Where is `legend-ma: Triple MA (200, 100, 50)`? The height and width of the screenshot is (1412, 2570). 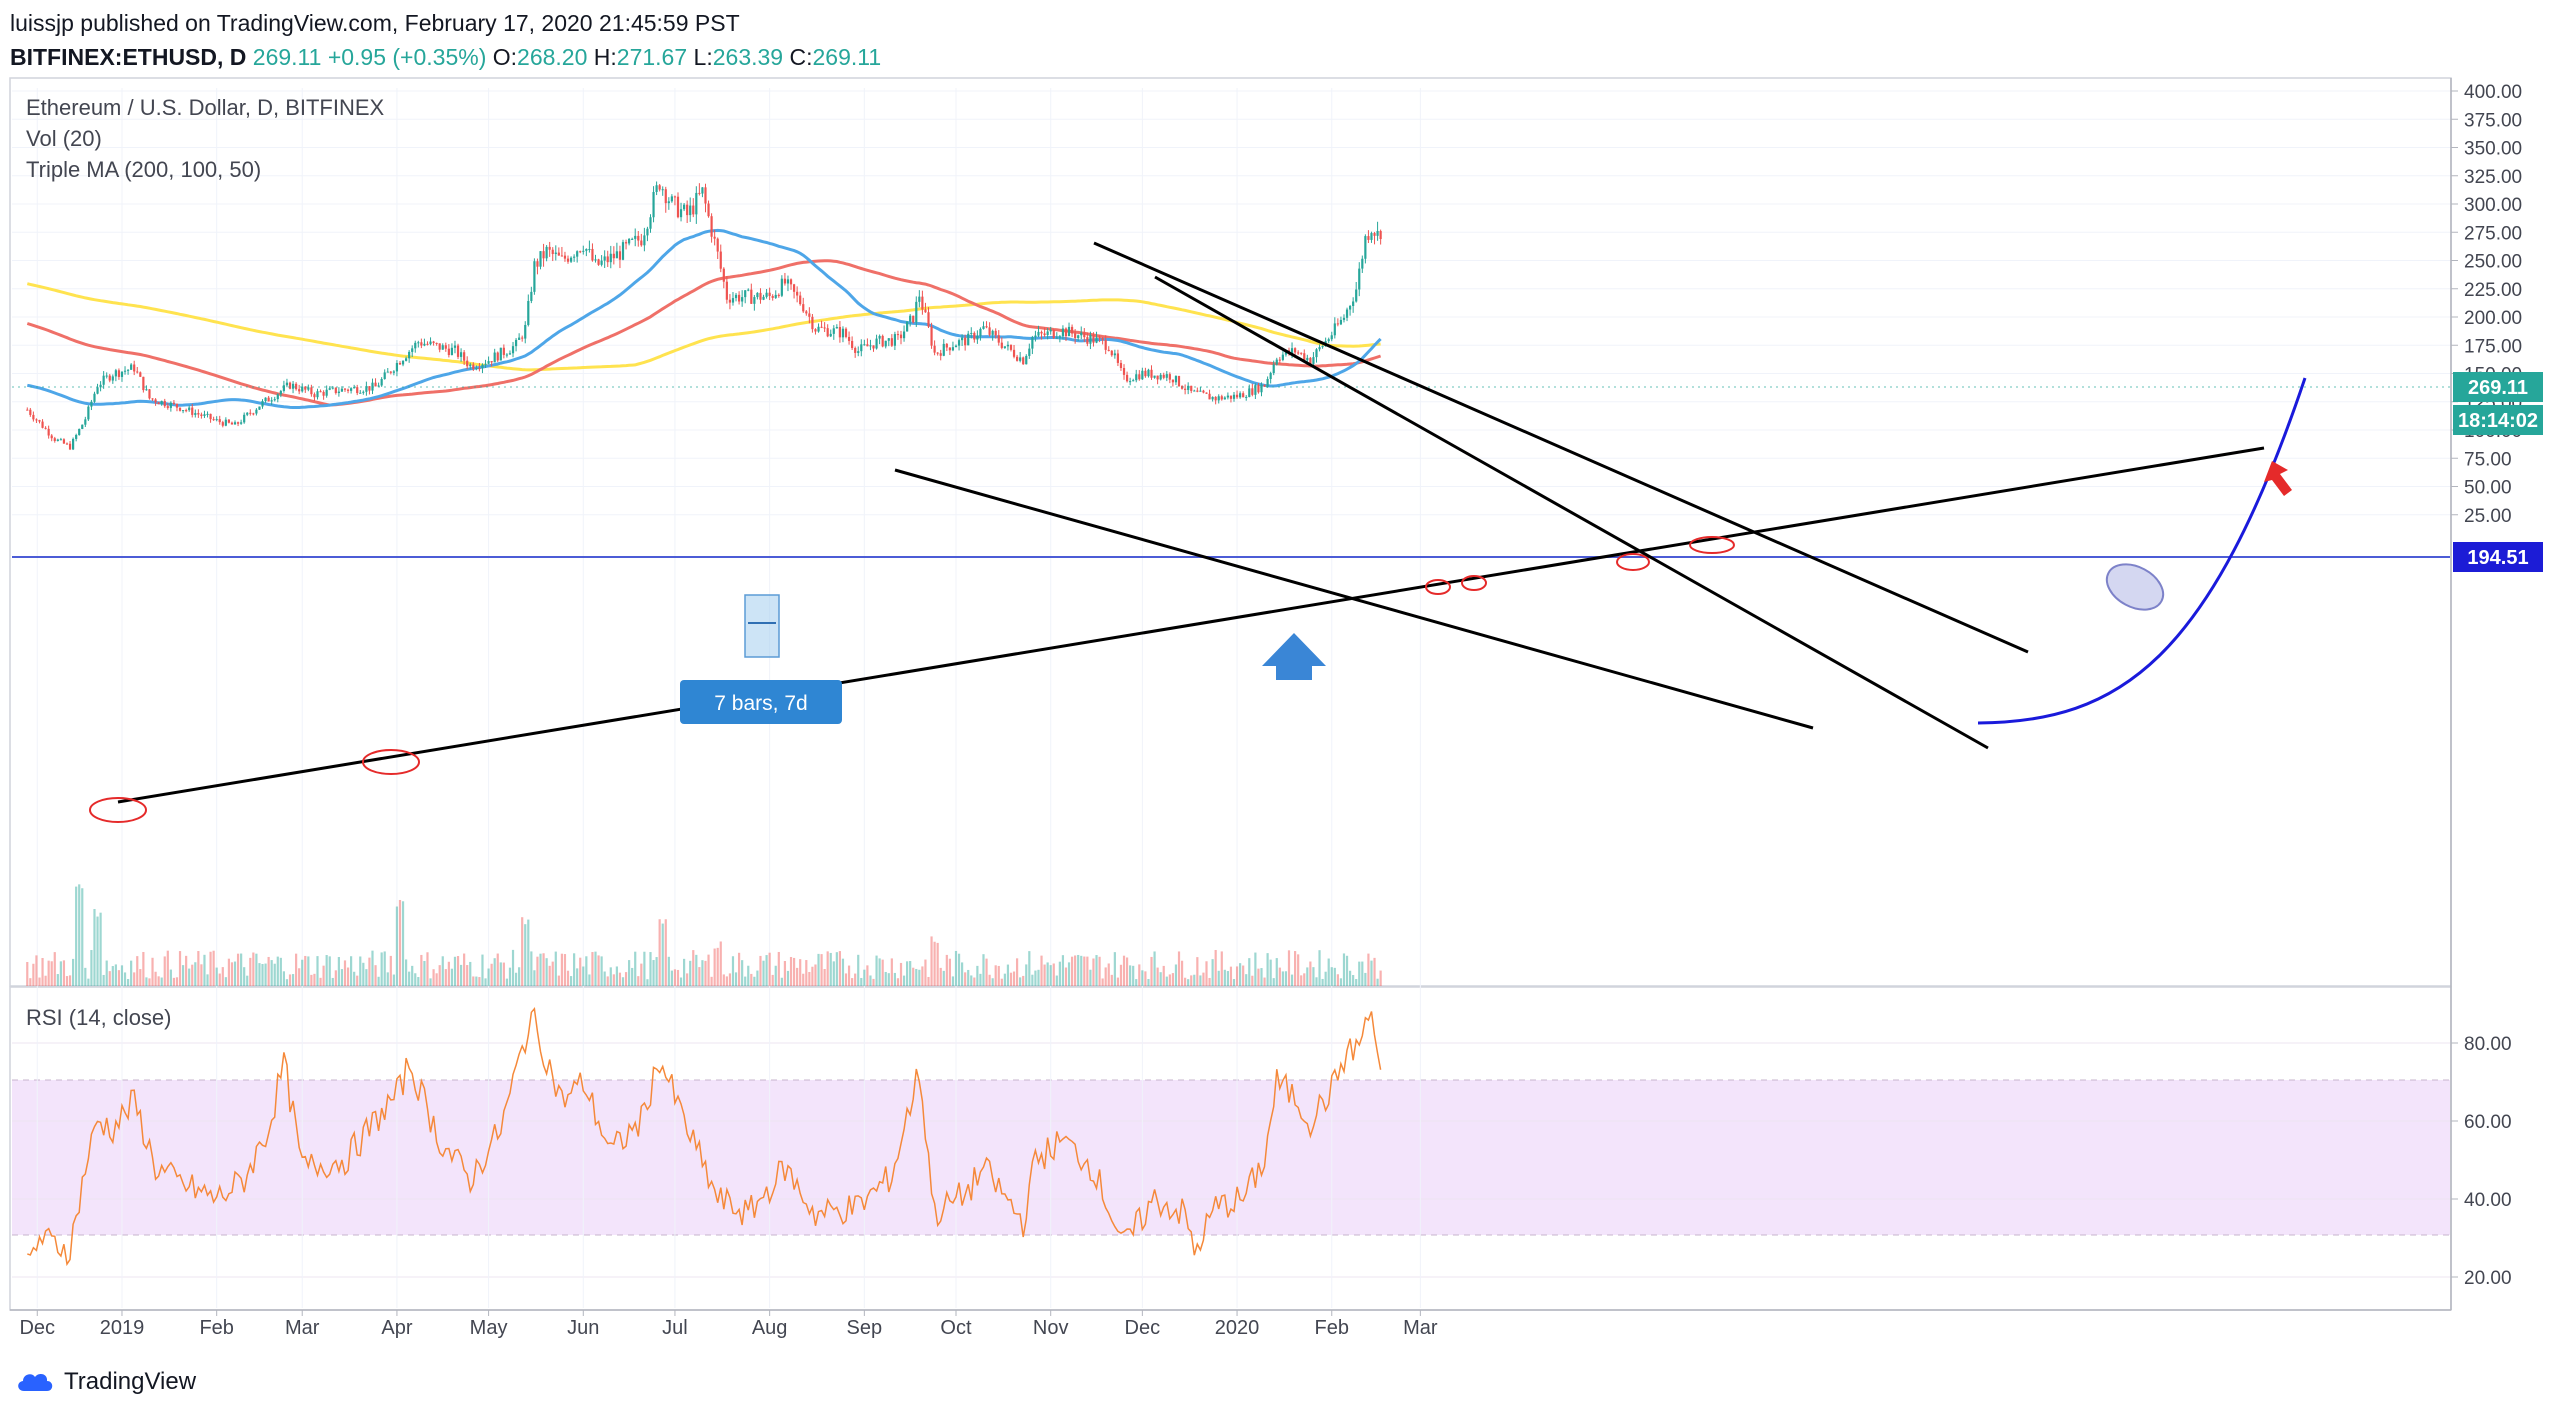
legend-ma: Triple MA (200, 100, 50) is located at coordinates (143, 169).